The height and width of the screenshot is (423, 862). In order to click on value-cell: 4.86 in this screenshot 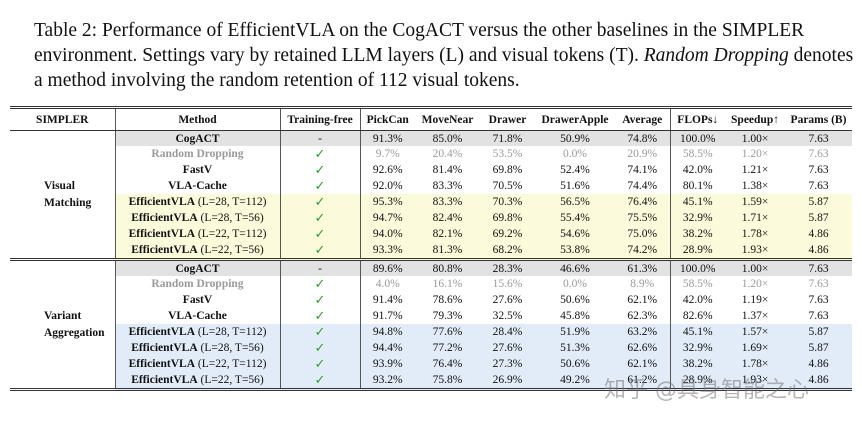, I will do `click(818, 381)`.